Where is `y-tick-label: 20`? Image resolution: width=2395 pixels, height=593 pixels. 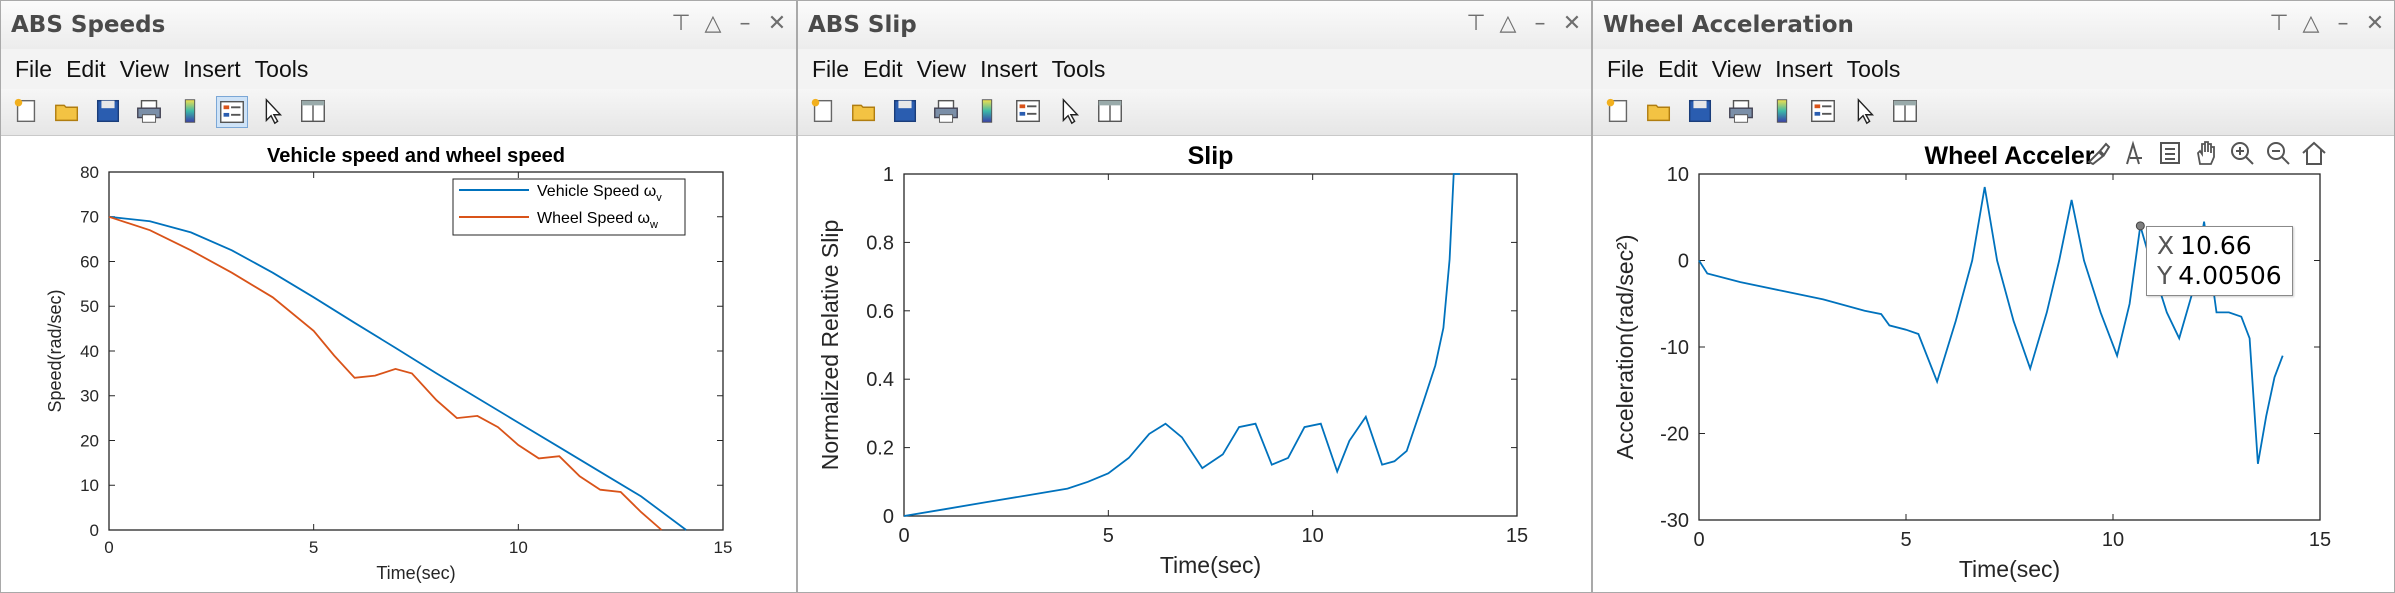 y-tick-label: 20 is located at coordinates (89, 440).